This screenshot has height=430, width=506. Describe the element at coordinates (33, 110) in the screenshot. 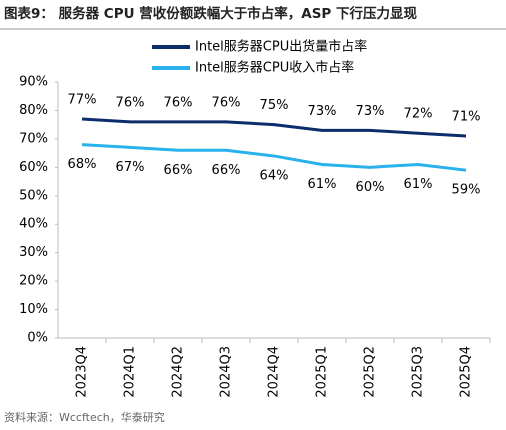

I see `y-tick-label: 80%` at that location.